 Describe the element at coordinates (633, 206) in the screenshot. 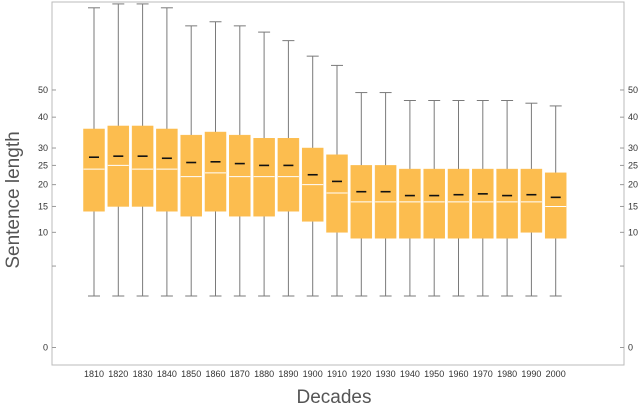

I see `y-tick-label-right: 15` at that location.